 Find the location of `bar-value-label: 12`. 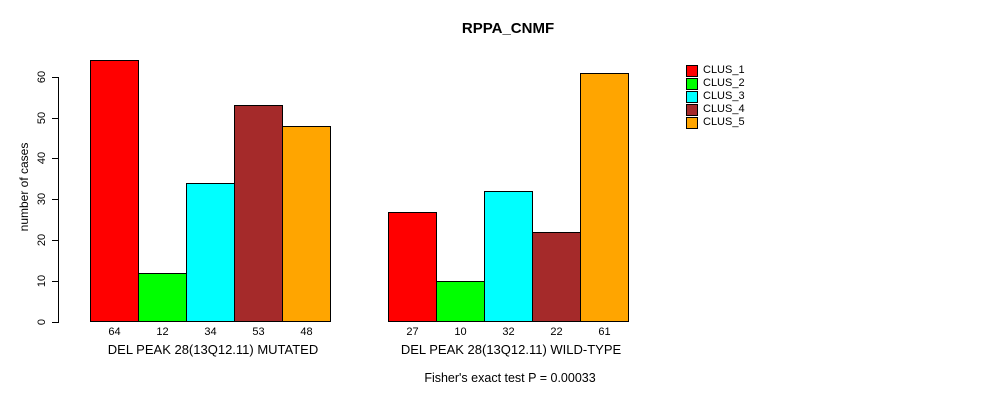

bar-value-label: 12 is located at coordinates (162, 332).